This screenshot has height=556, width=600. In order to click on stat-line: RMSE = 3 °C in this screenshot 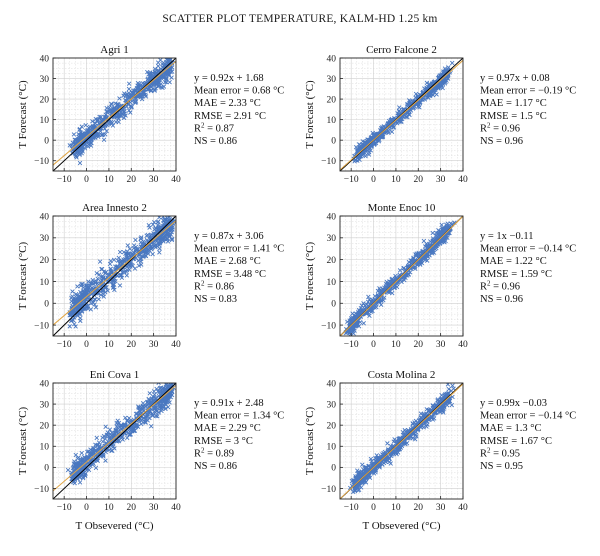, I will do `click(223, 441)`.